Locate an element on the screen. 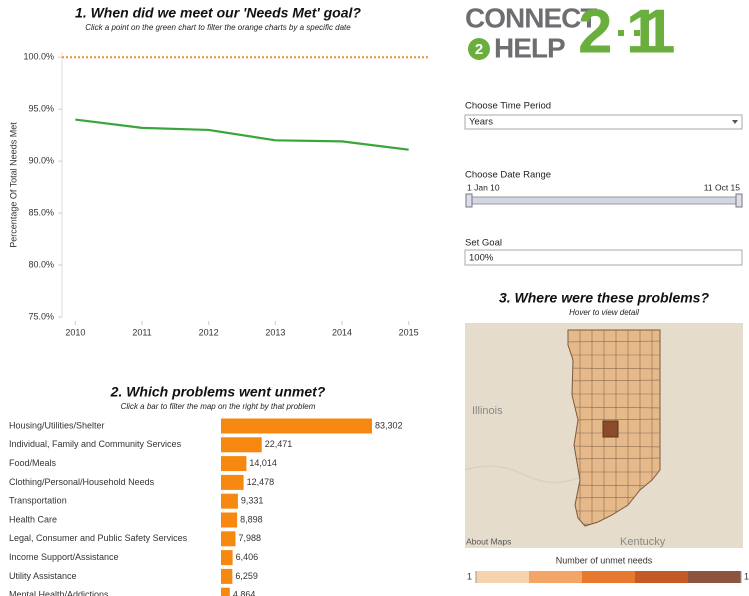 This screenshot has width=749, height=596. logo-text: CONNECT is located at coordinates (531, 17).